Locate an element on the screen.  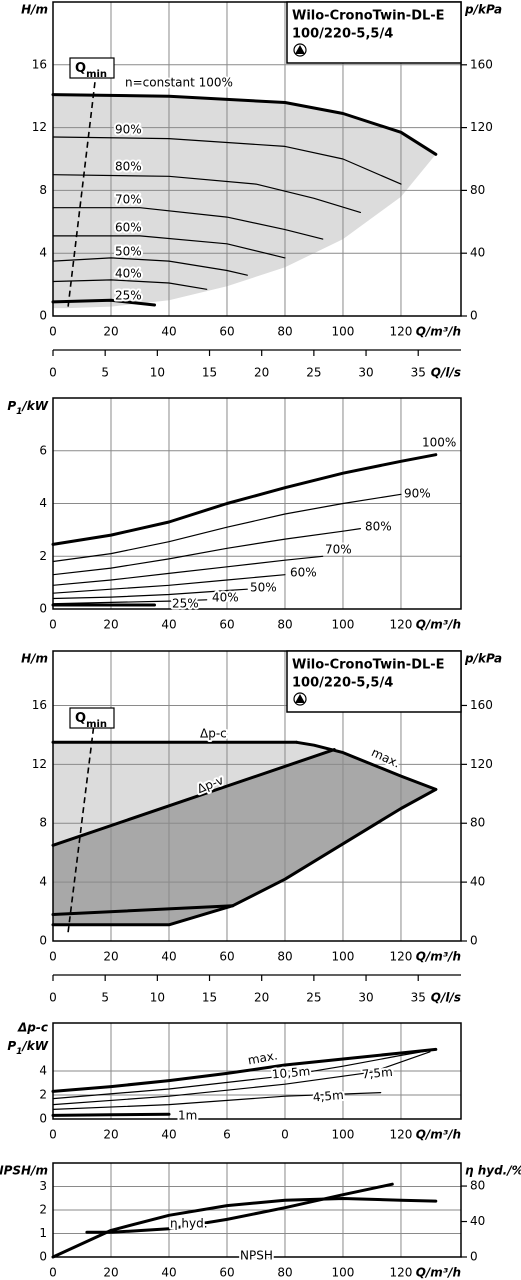
curve-label: 50% is located at coordinates (263, 588).